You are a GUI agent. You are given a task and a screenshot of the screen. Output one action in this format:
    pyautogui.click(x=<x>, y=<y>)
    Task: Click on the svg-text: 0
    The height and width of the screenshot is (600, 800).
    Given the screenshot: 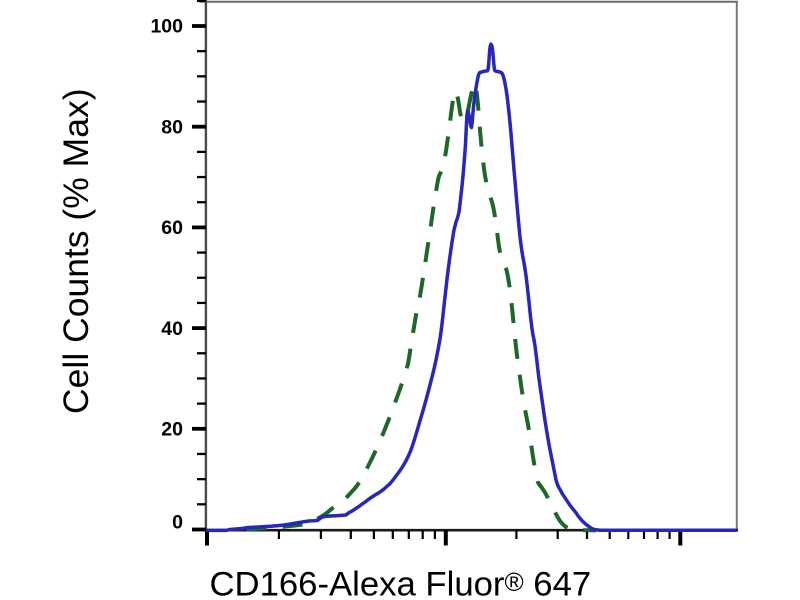 What is the action you would take?
    pyautogui.click(x=177, y=523)
    